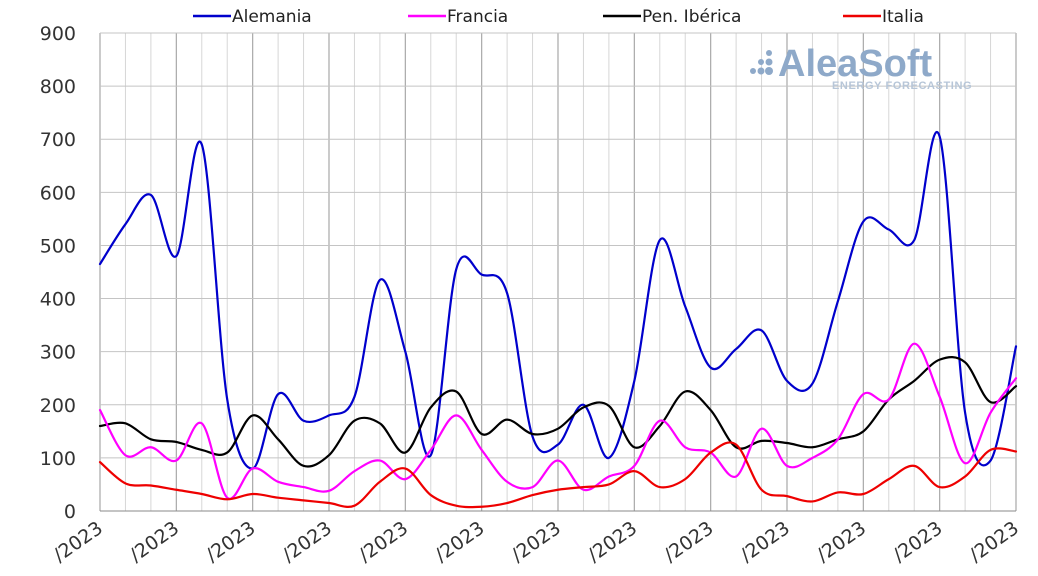 The height and width of the screenshot is (576, 1038). Describe the element at coordinates (761, 62) in the screenshot. I see `logo-dots-icon` at that location.